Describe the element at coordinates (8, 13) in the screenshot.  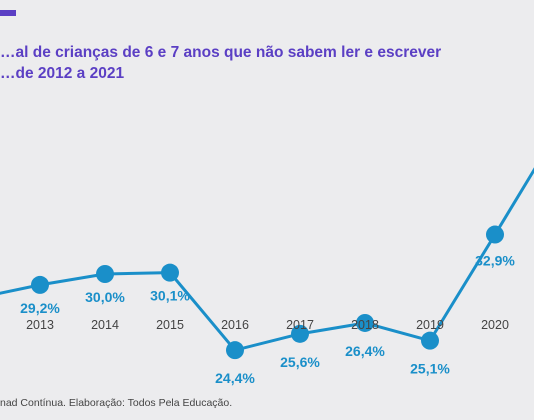
I see `header-accent-mark` at that location.